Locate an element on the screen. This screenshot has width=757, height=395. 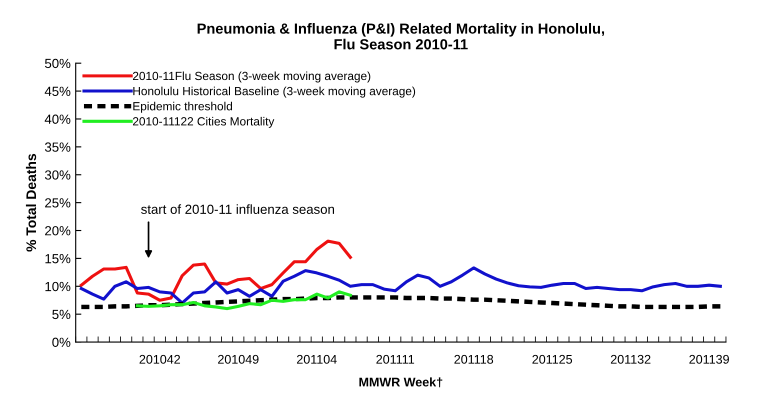
y-axis-title: % Total Deaths is located at coordinates (31, 203).